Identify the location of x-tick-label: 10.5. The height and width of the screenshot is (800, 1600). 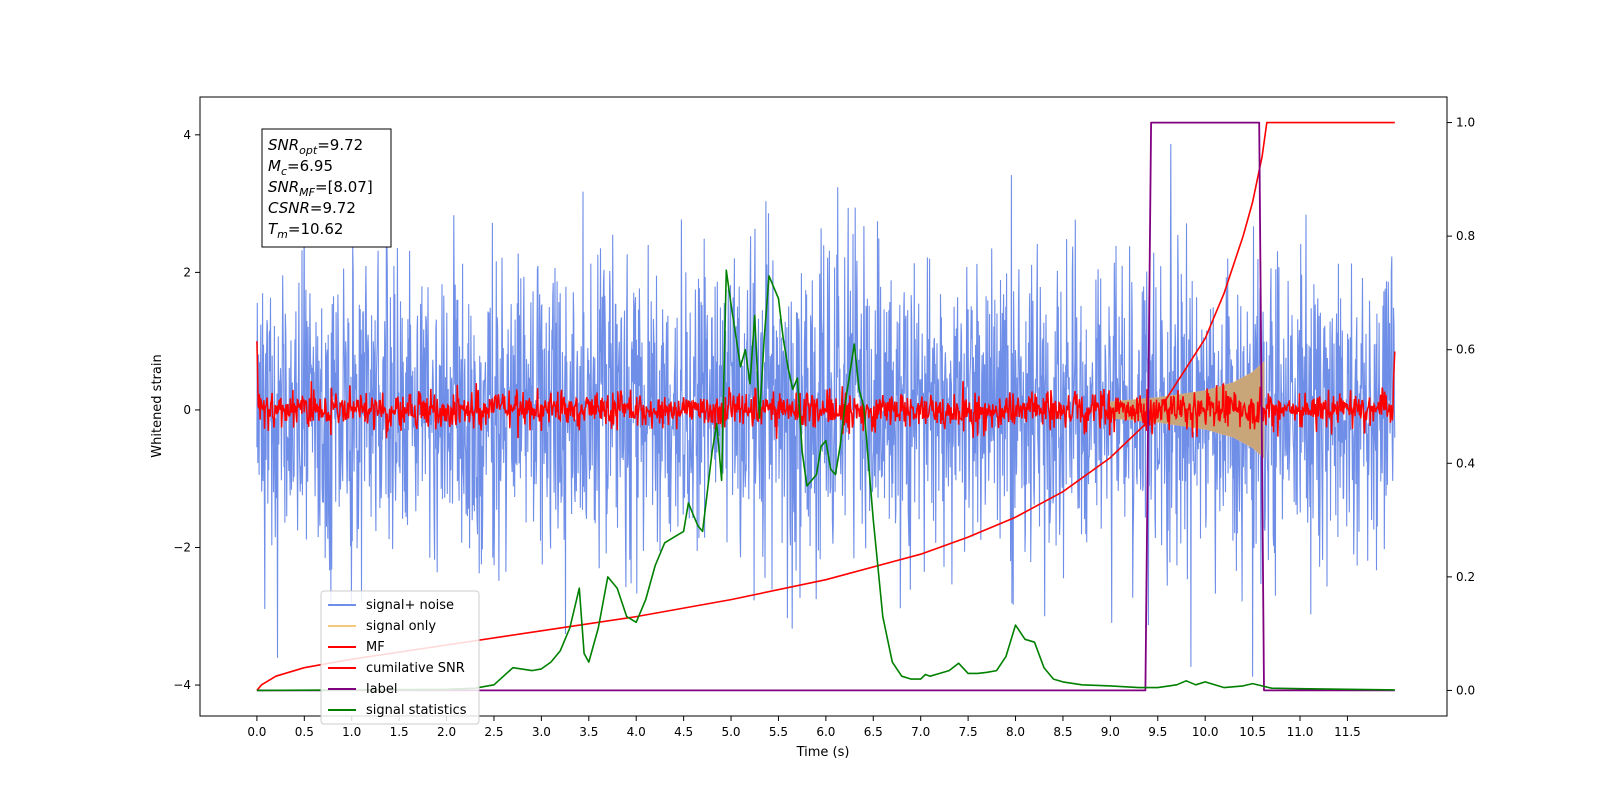
(1252, 732).